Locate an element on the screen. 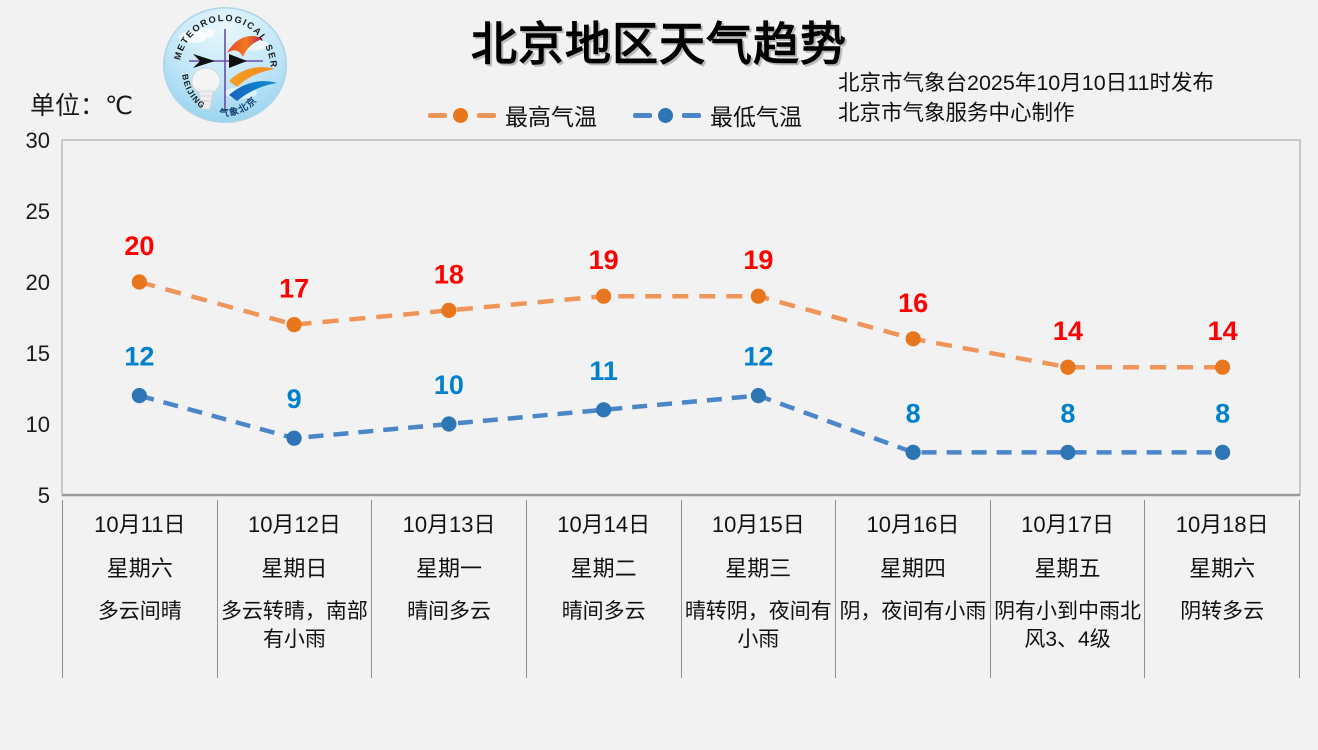 This screenshot has width=1318, height=750. forecast-description: 多云间晴 is located at coordinates (139, 611).